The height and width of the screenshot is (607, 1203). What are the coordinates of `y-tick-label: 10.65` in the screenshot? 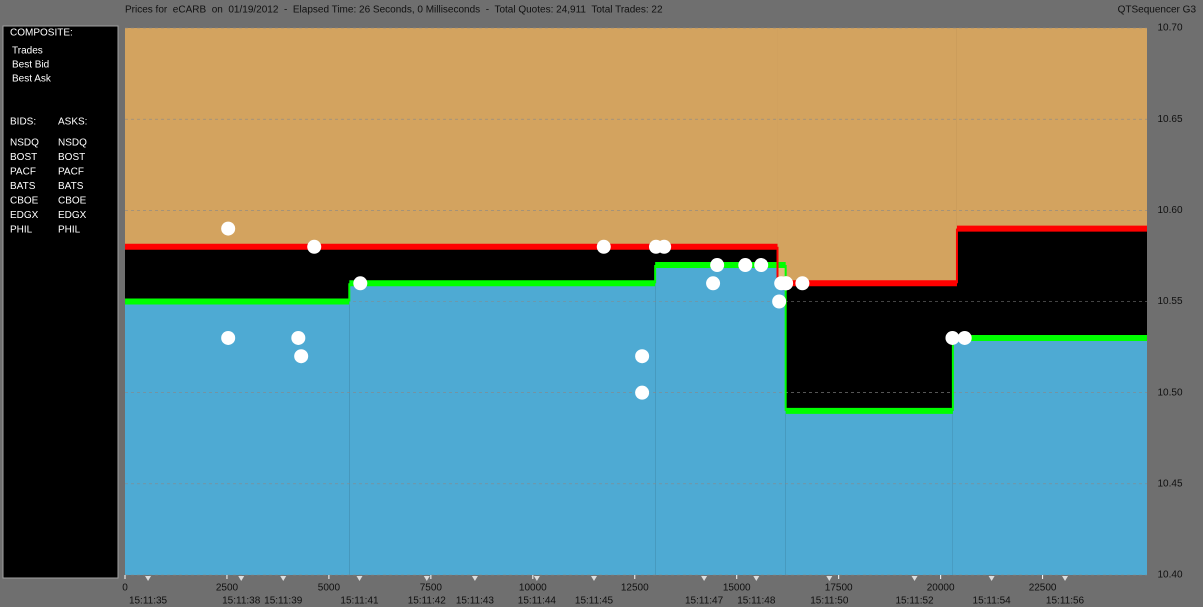 It's located at (1169, 119).